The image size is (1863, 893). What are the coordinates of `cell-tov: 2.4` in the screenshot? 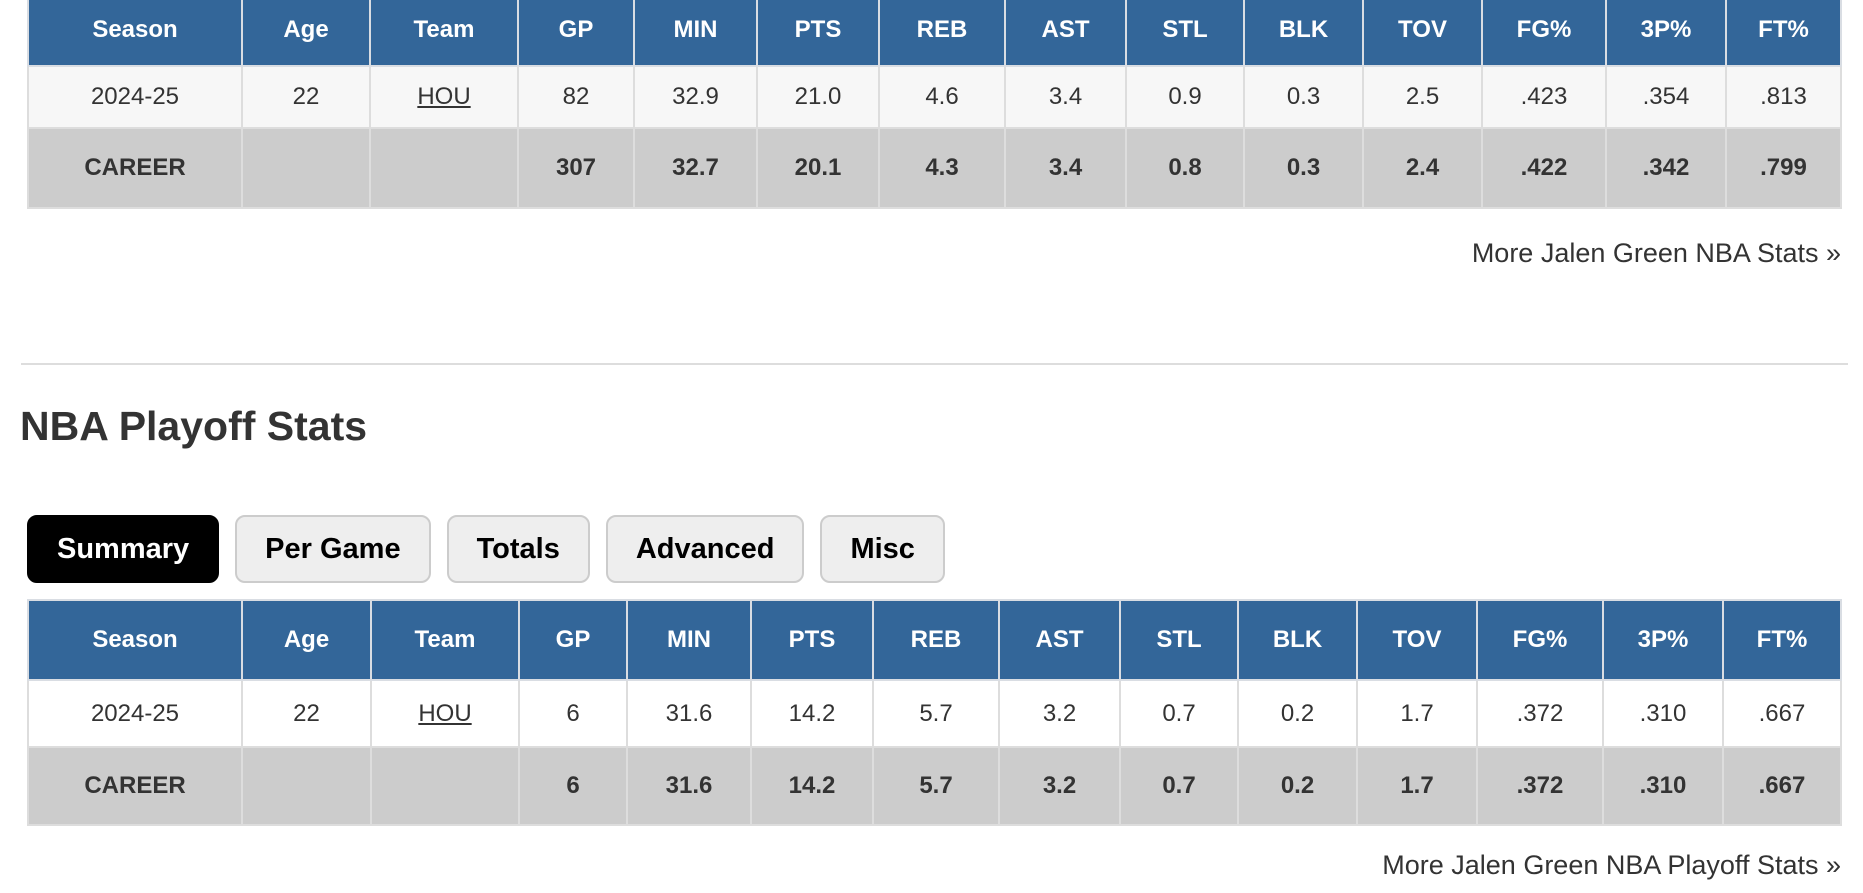 It's located at (1422, 168).